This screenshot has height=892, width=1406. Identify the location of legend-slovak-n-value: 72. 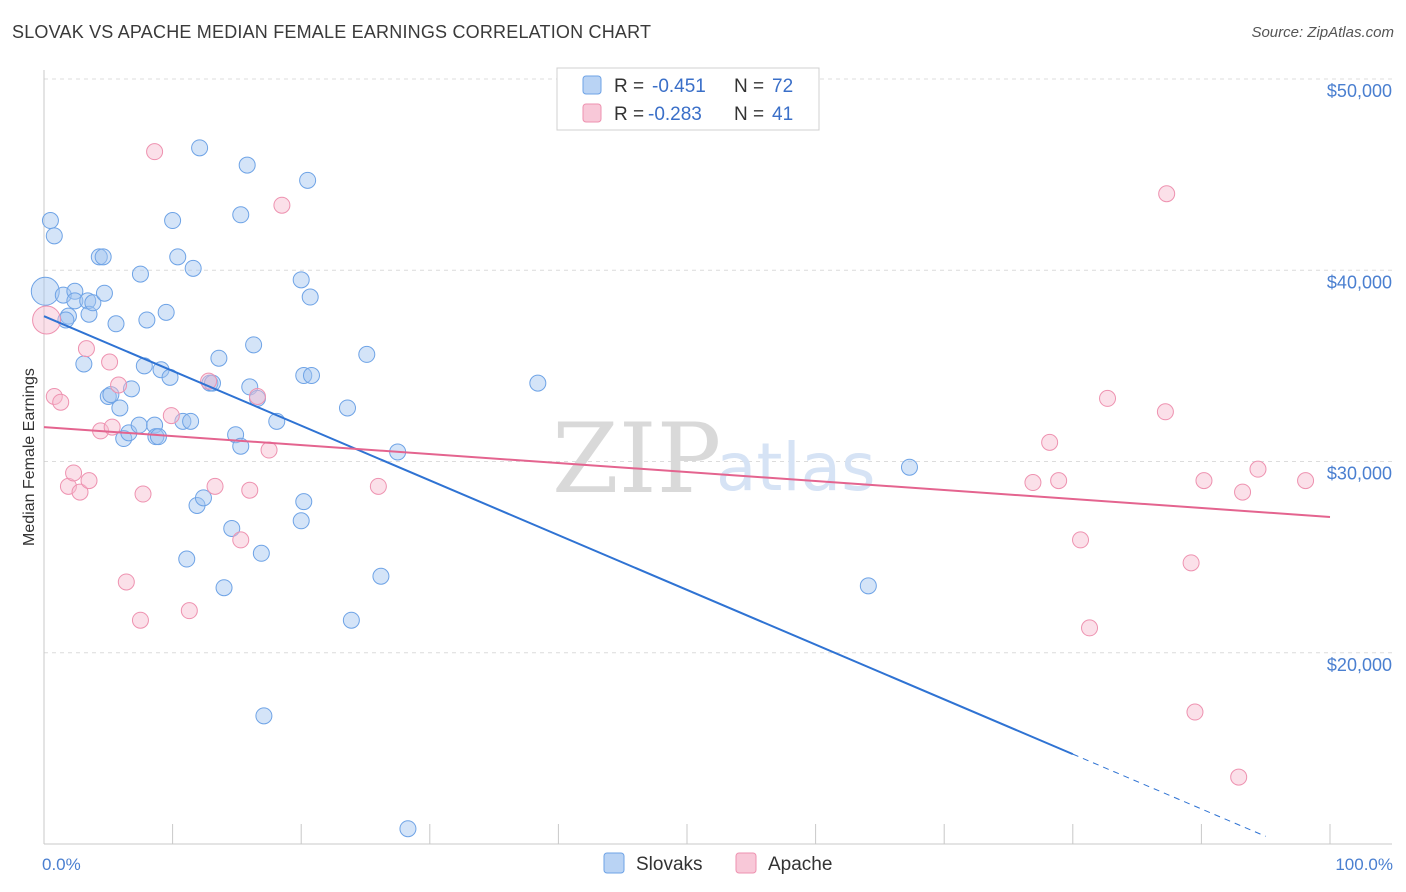
(782, 86).